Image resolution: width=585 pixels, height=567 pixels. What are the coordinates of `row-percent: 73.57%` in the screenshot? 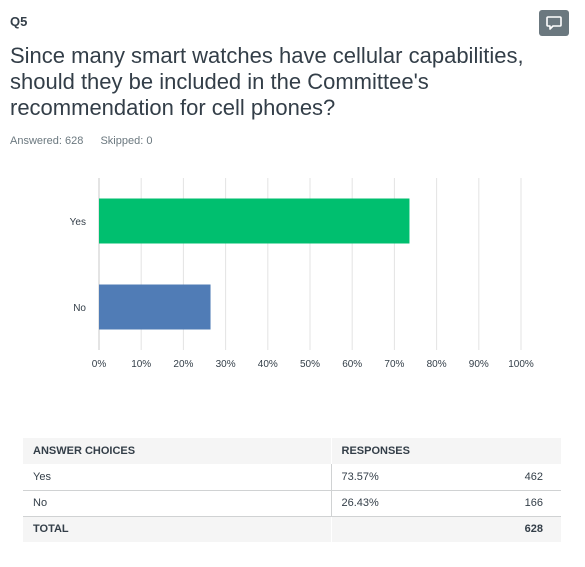 It's located at (407, 477).